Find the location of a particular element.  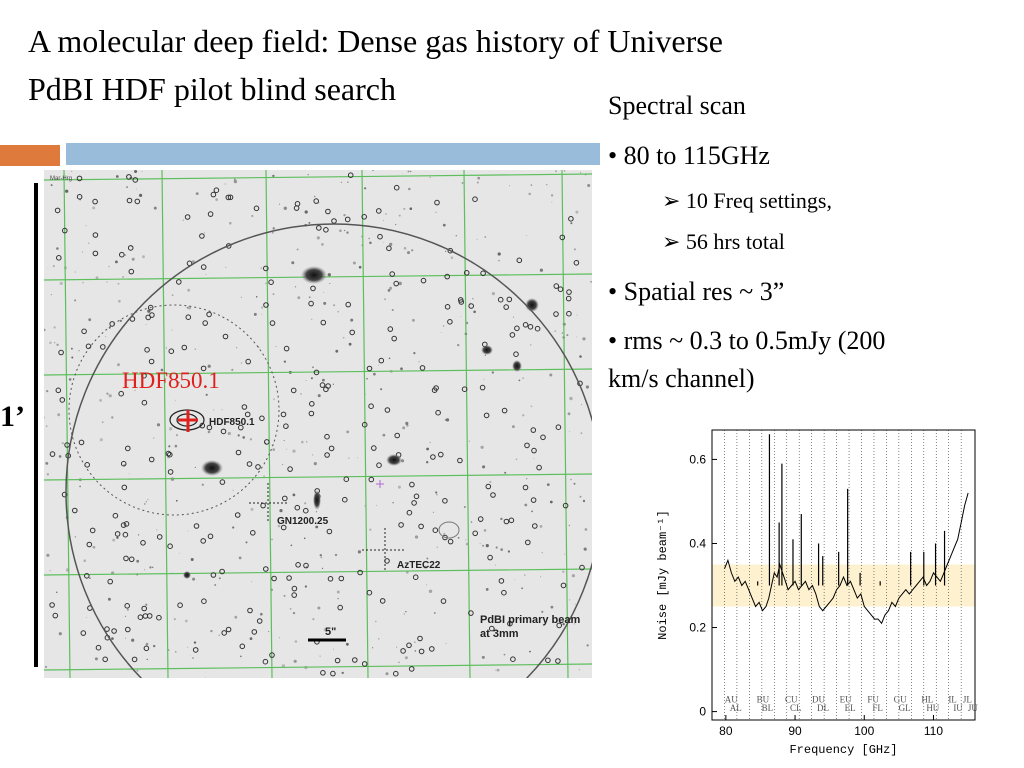

setting-label-bottom: JU is located at coordinates (973, 708).